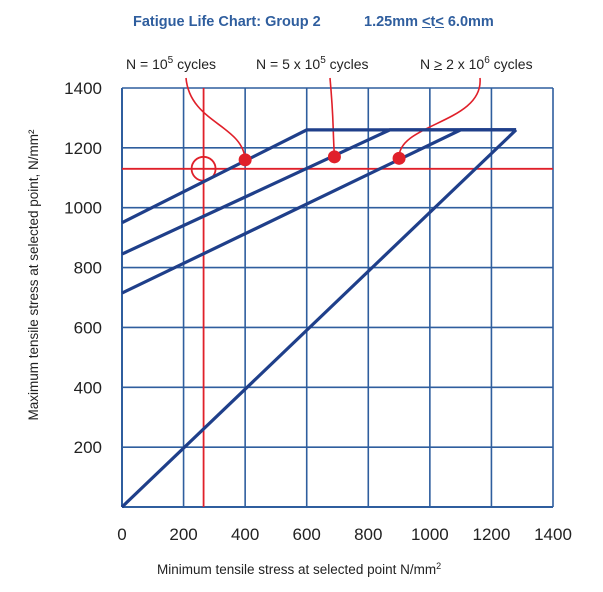 This screenshot has width=603, height=592. What do you see at coordinates (322, 158) in the screenshot?
I see `markers` at bounding box center [322, 158].